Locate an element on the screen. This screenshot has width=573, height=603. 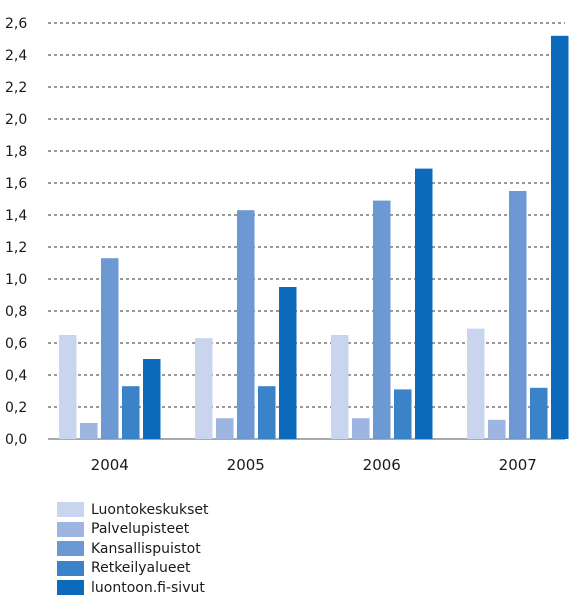
y-tick-label: 2,0 is located at coordinates (16, 120).